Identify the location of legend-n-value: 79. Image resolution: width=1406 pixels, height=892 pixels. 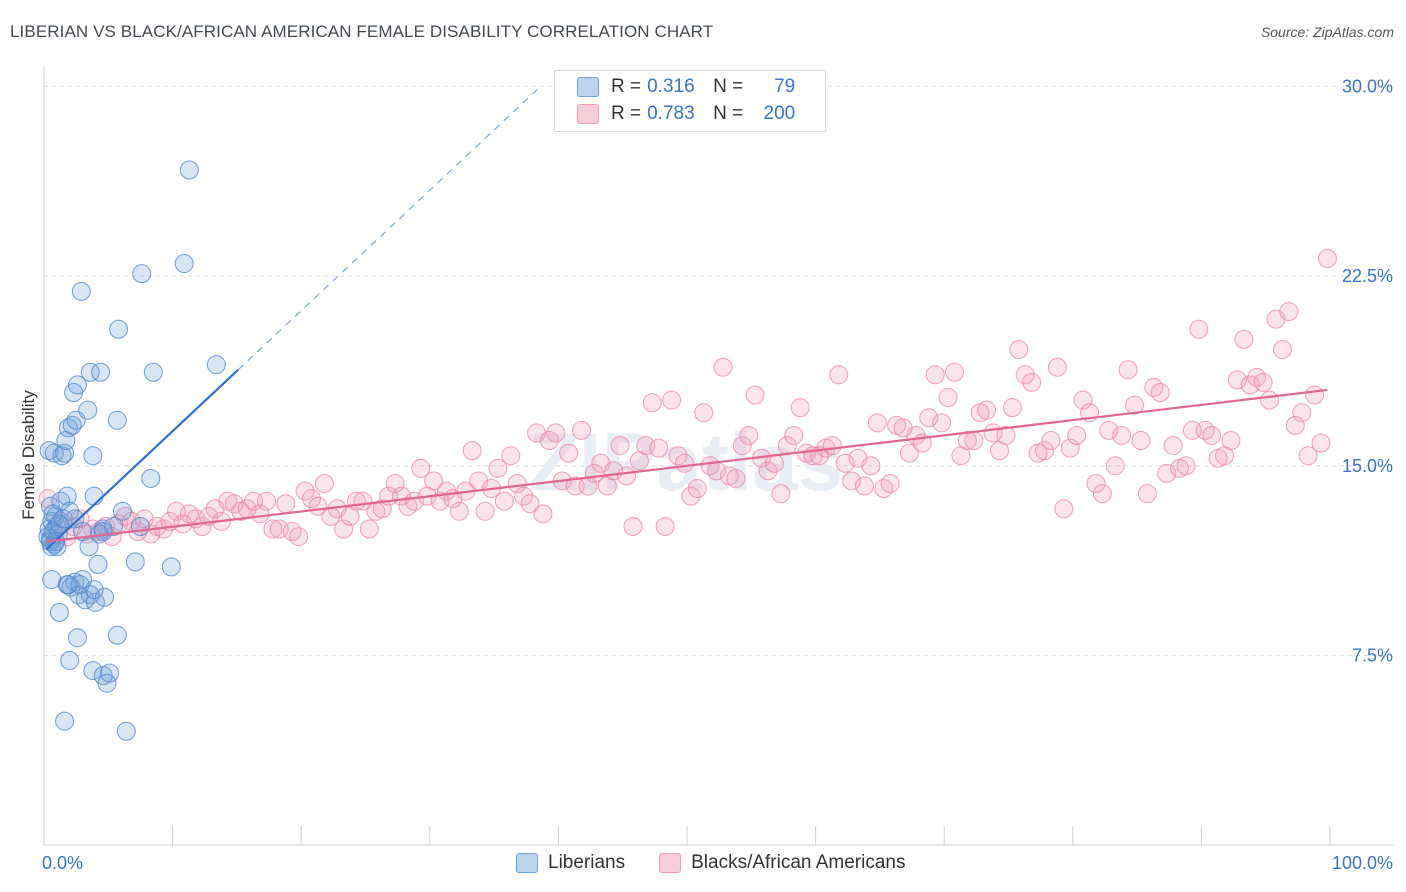
(785, 86).